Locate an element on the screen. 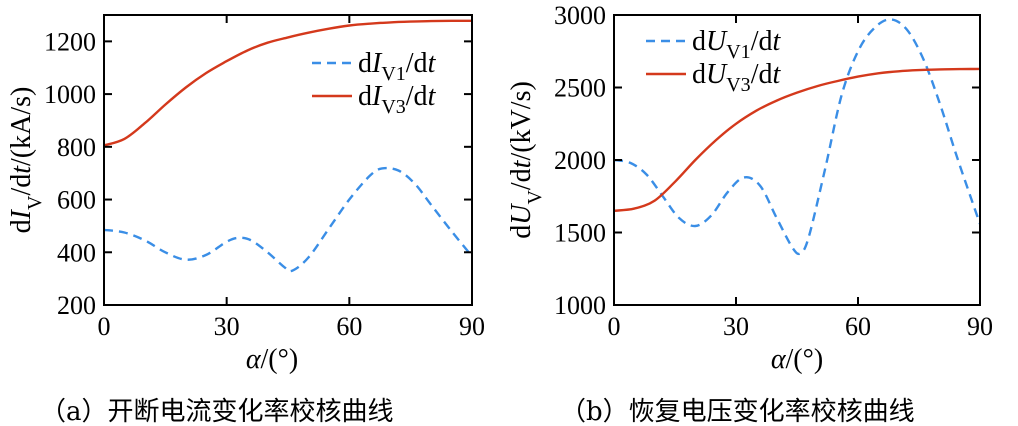  legend-label-v1: dUV1/dt is located at coordinates (736, 44).